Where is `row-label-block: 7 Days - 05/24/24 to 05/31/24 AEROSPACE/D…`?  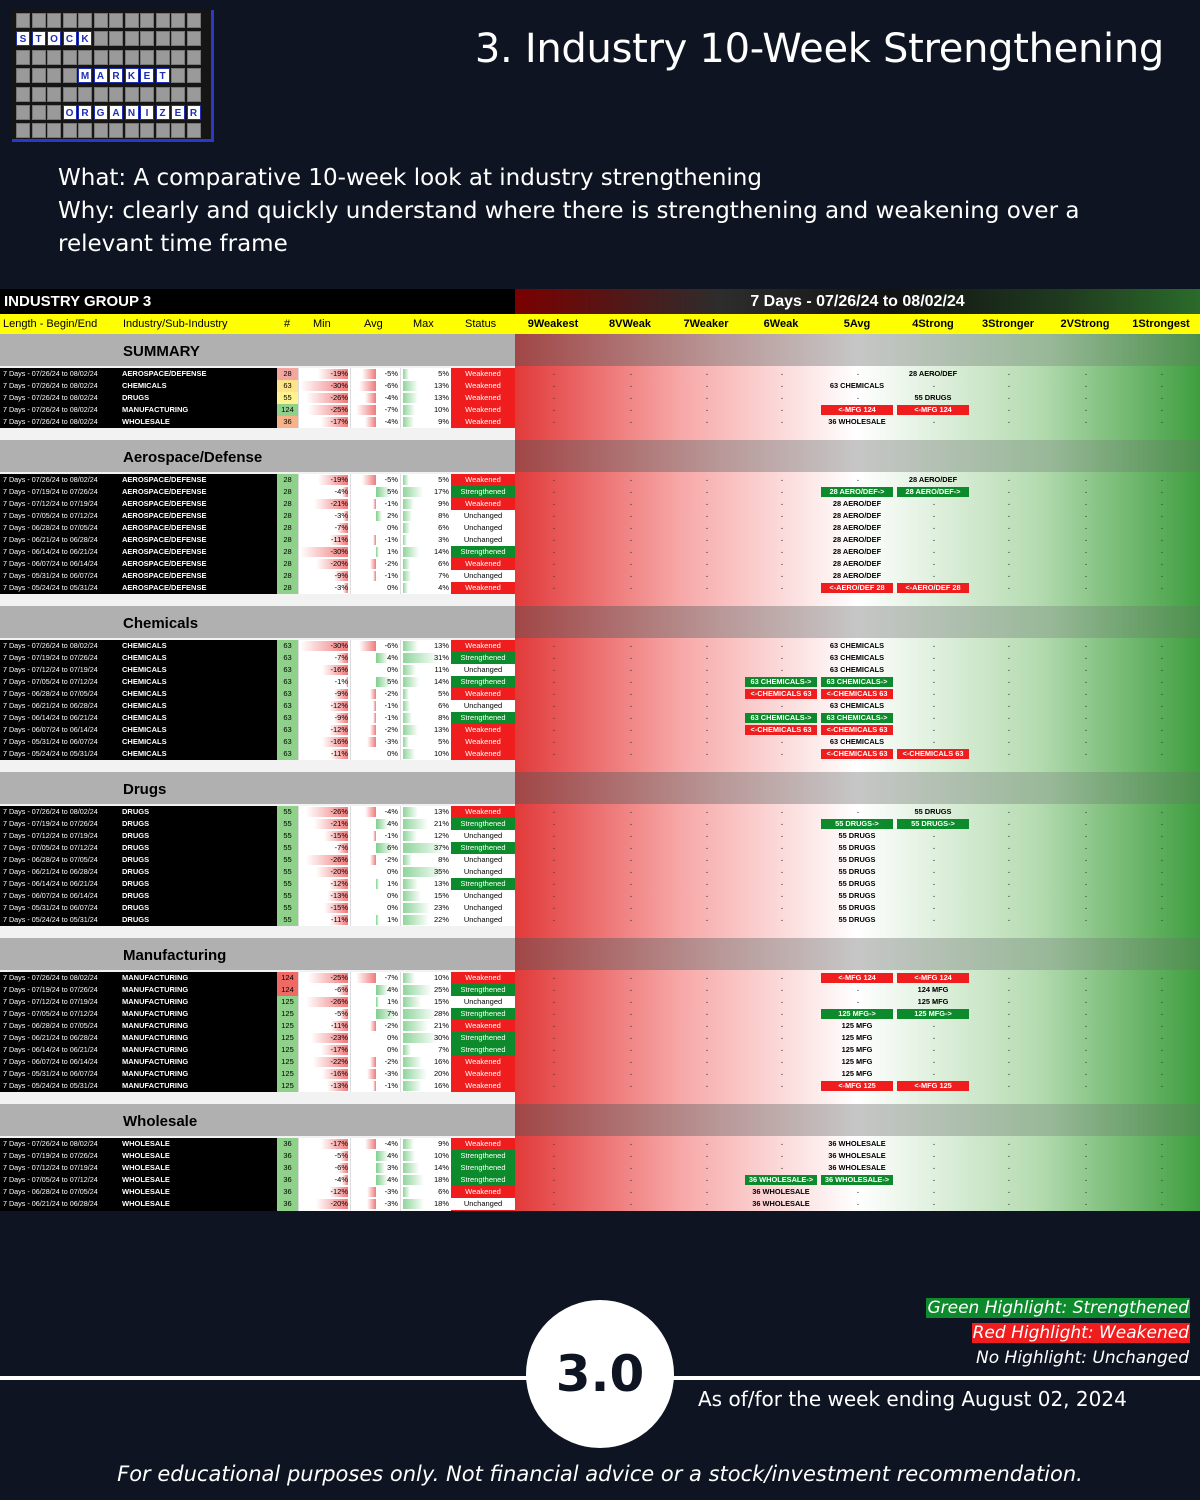 row-label-block: 7 Days - 05/24/24 to 05/31/24 AEROSPACE/D… is located at coordinates (138, 588).